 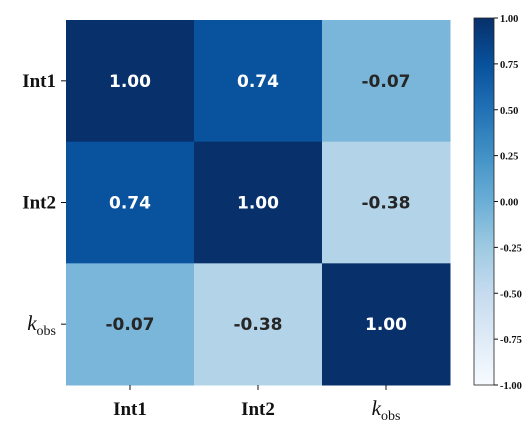 What do you see at coordinates (497, 203) in the screenshot?
I see `colorbar: 1.00 0.75 0.50 0.25 0.00 -0.25 -0.50 -0.75 -1.00` at bounding box center [497, 203].